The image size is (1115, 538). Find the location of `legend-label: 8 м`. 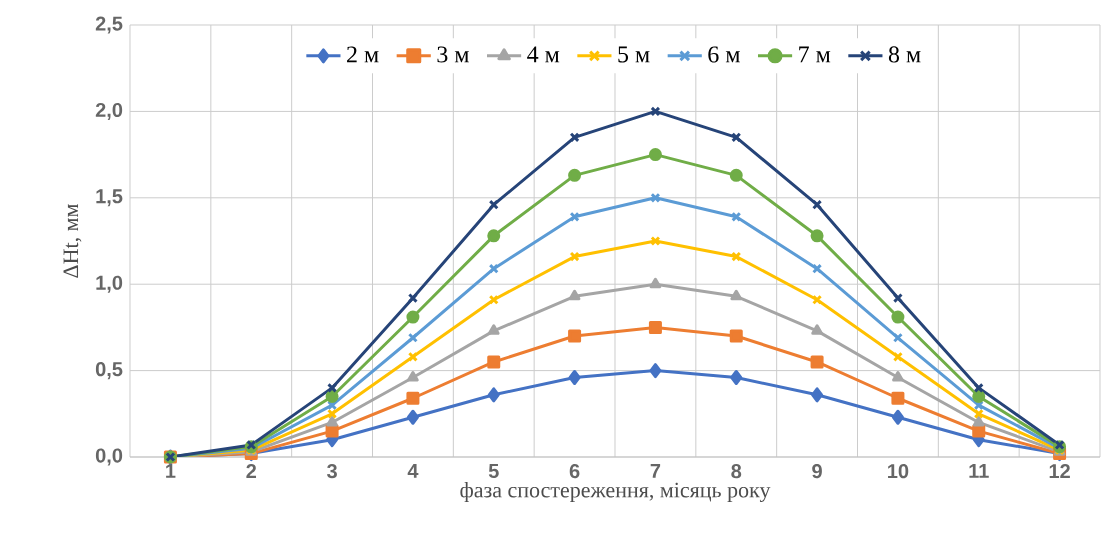

legend-label: 8 м is located at coordinates (904, 54).